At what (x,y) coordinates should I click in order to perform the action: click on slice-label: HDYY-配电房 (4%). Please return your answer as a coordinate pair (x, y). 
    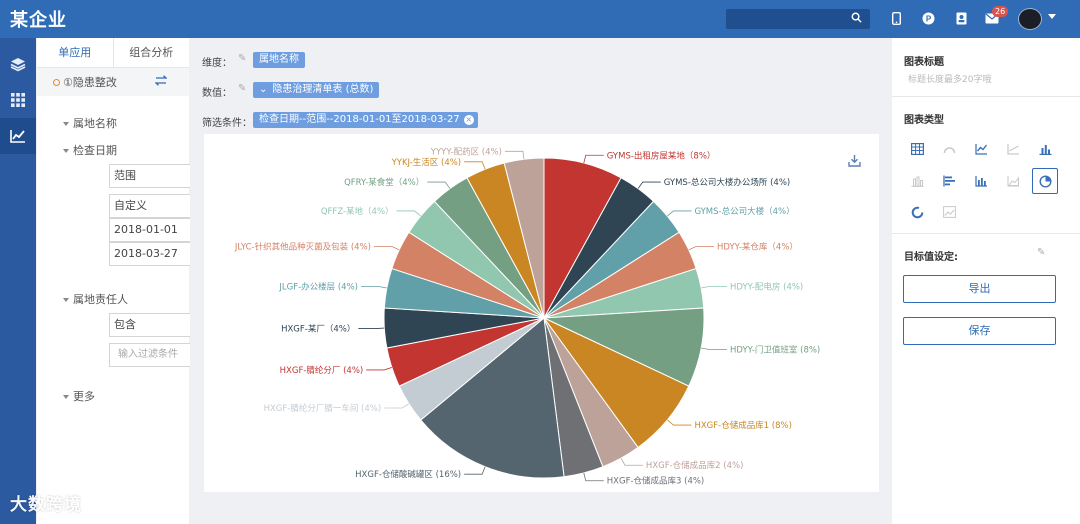
    Looking at the image, I should click on (766, 287).